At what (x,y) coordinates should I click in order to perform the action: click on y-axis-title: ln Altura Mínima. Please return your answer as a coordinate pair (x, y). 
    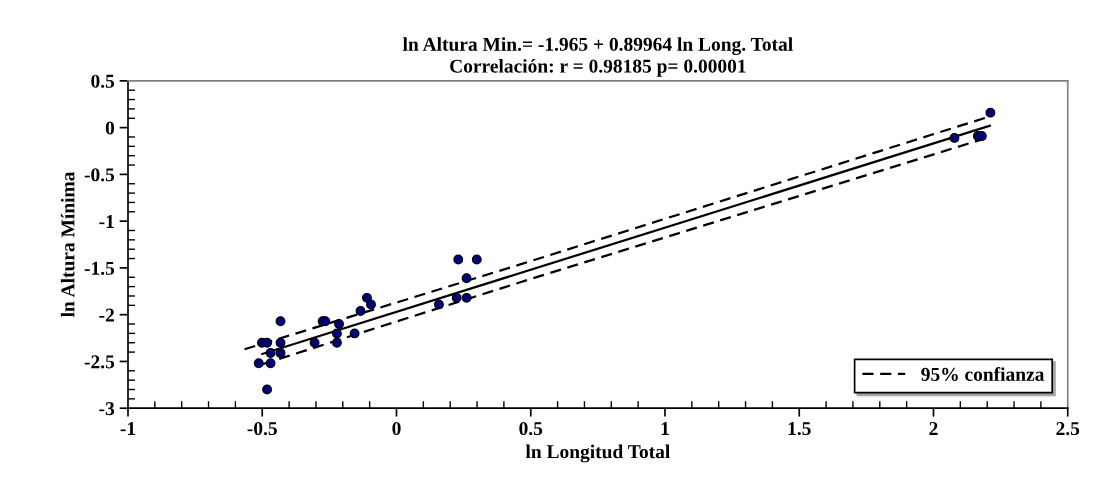
    Looking at the image, I should click on (67, 244).